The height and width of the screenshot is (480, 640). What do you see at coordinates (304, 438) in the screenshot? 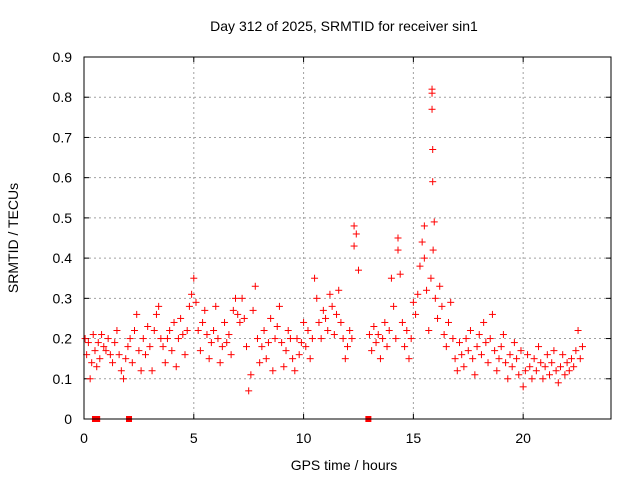
I see `x-tick-label: 10` at bounding box center [304, 438].